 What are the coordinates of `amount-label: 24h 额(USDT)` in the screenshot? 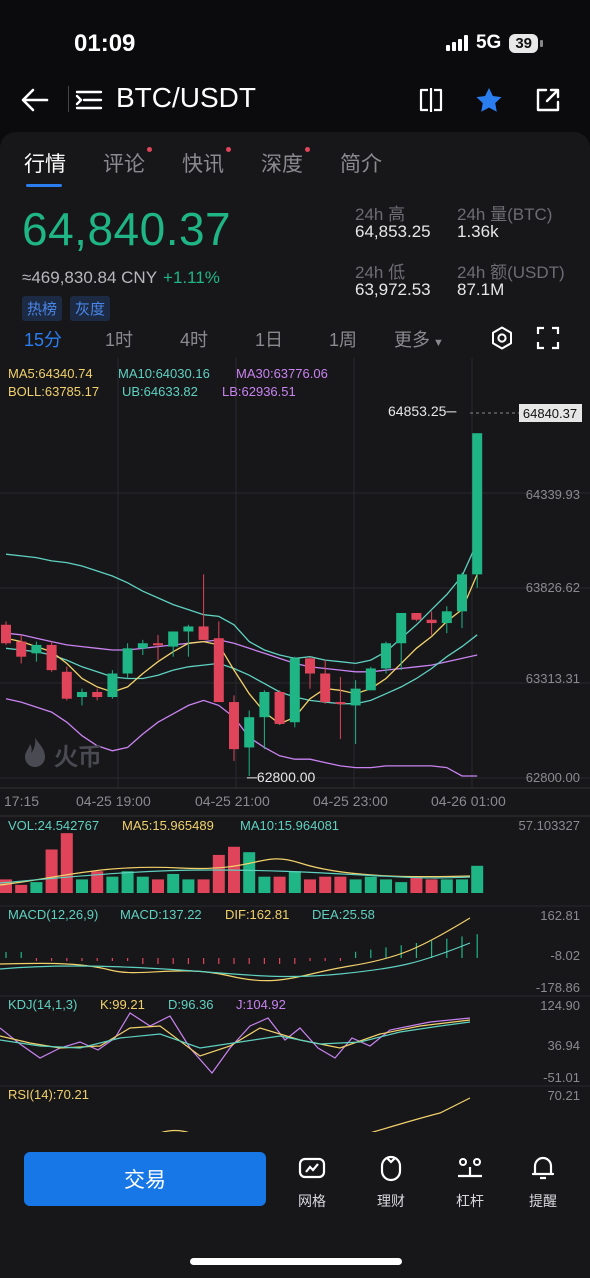 It's located at (511, 272).